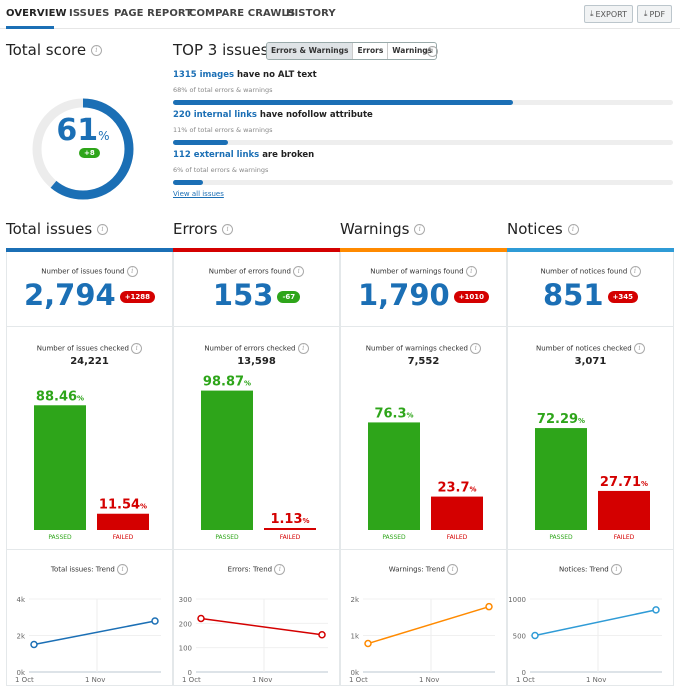 This screenshot has width=680, height=686. I want to click on issue-description: have no ALT text, so click(275, 75).